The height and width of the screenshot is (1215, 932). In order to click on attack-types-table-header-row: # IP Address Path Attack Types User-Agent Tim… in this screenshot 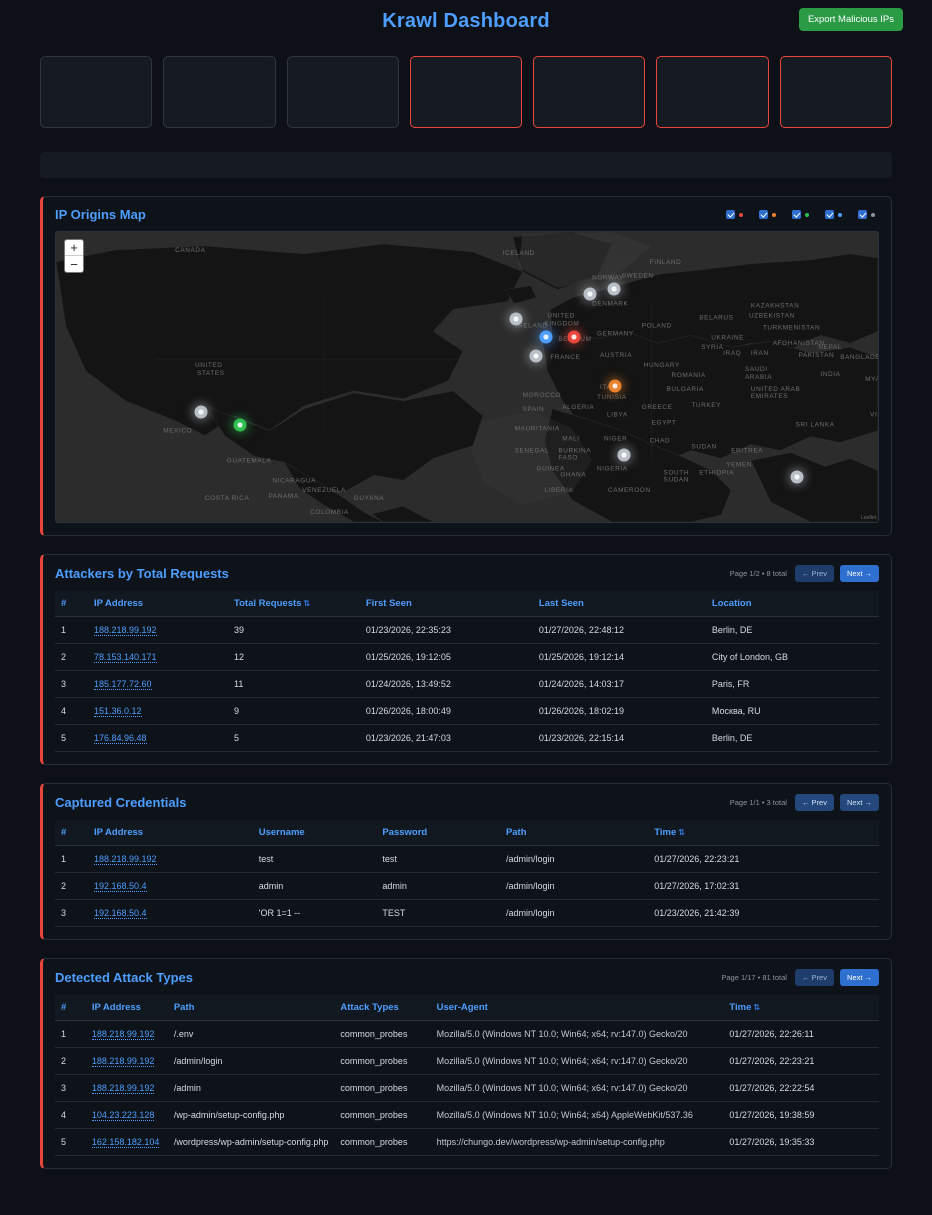, I will do `click(467, 1008)`.